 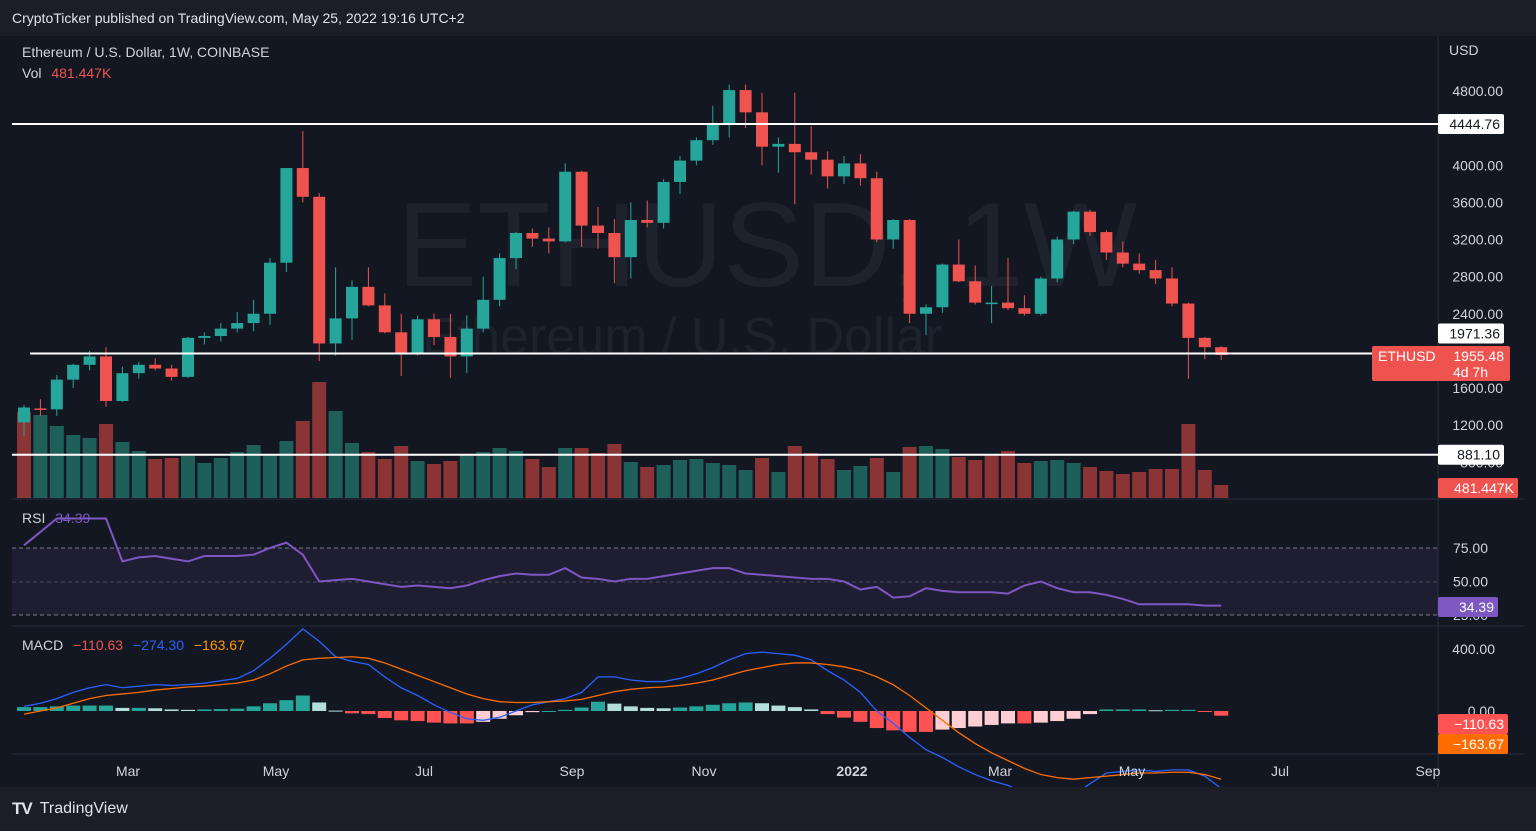 I want to click on volume-legend: Vol 481.447K, so click(x=66, y=73).